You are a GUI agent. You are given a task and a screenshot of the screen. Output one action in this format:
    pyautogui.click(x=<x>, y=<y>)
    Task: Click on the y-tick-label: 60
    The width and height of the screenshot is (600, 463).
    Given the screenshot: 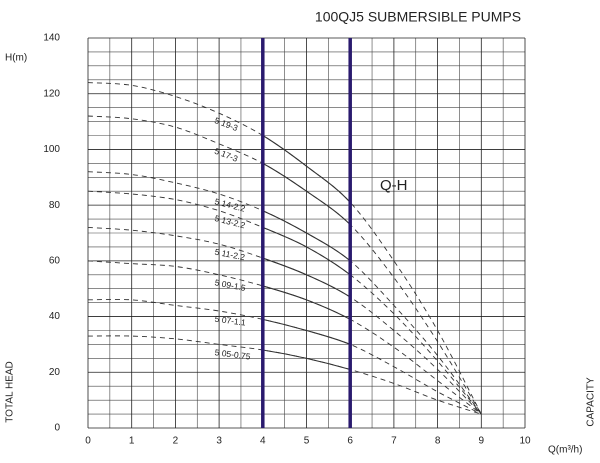 What is the action you would take?
    pyautogui.click(x=55, y=260)
    